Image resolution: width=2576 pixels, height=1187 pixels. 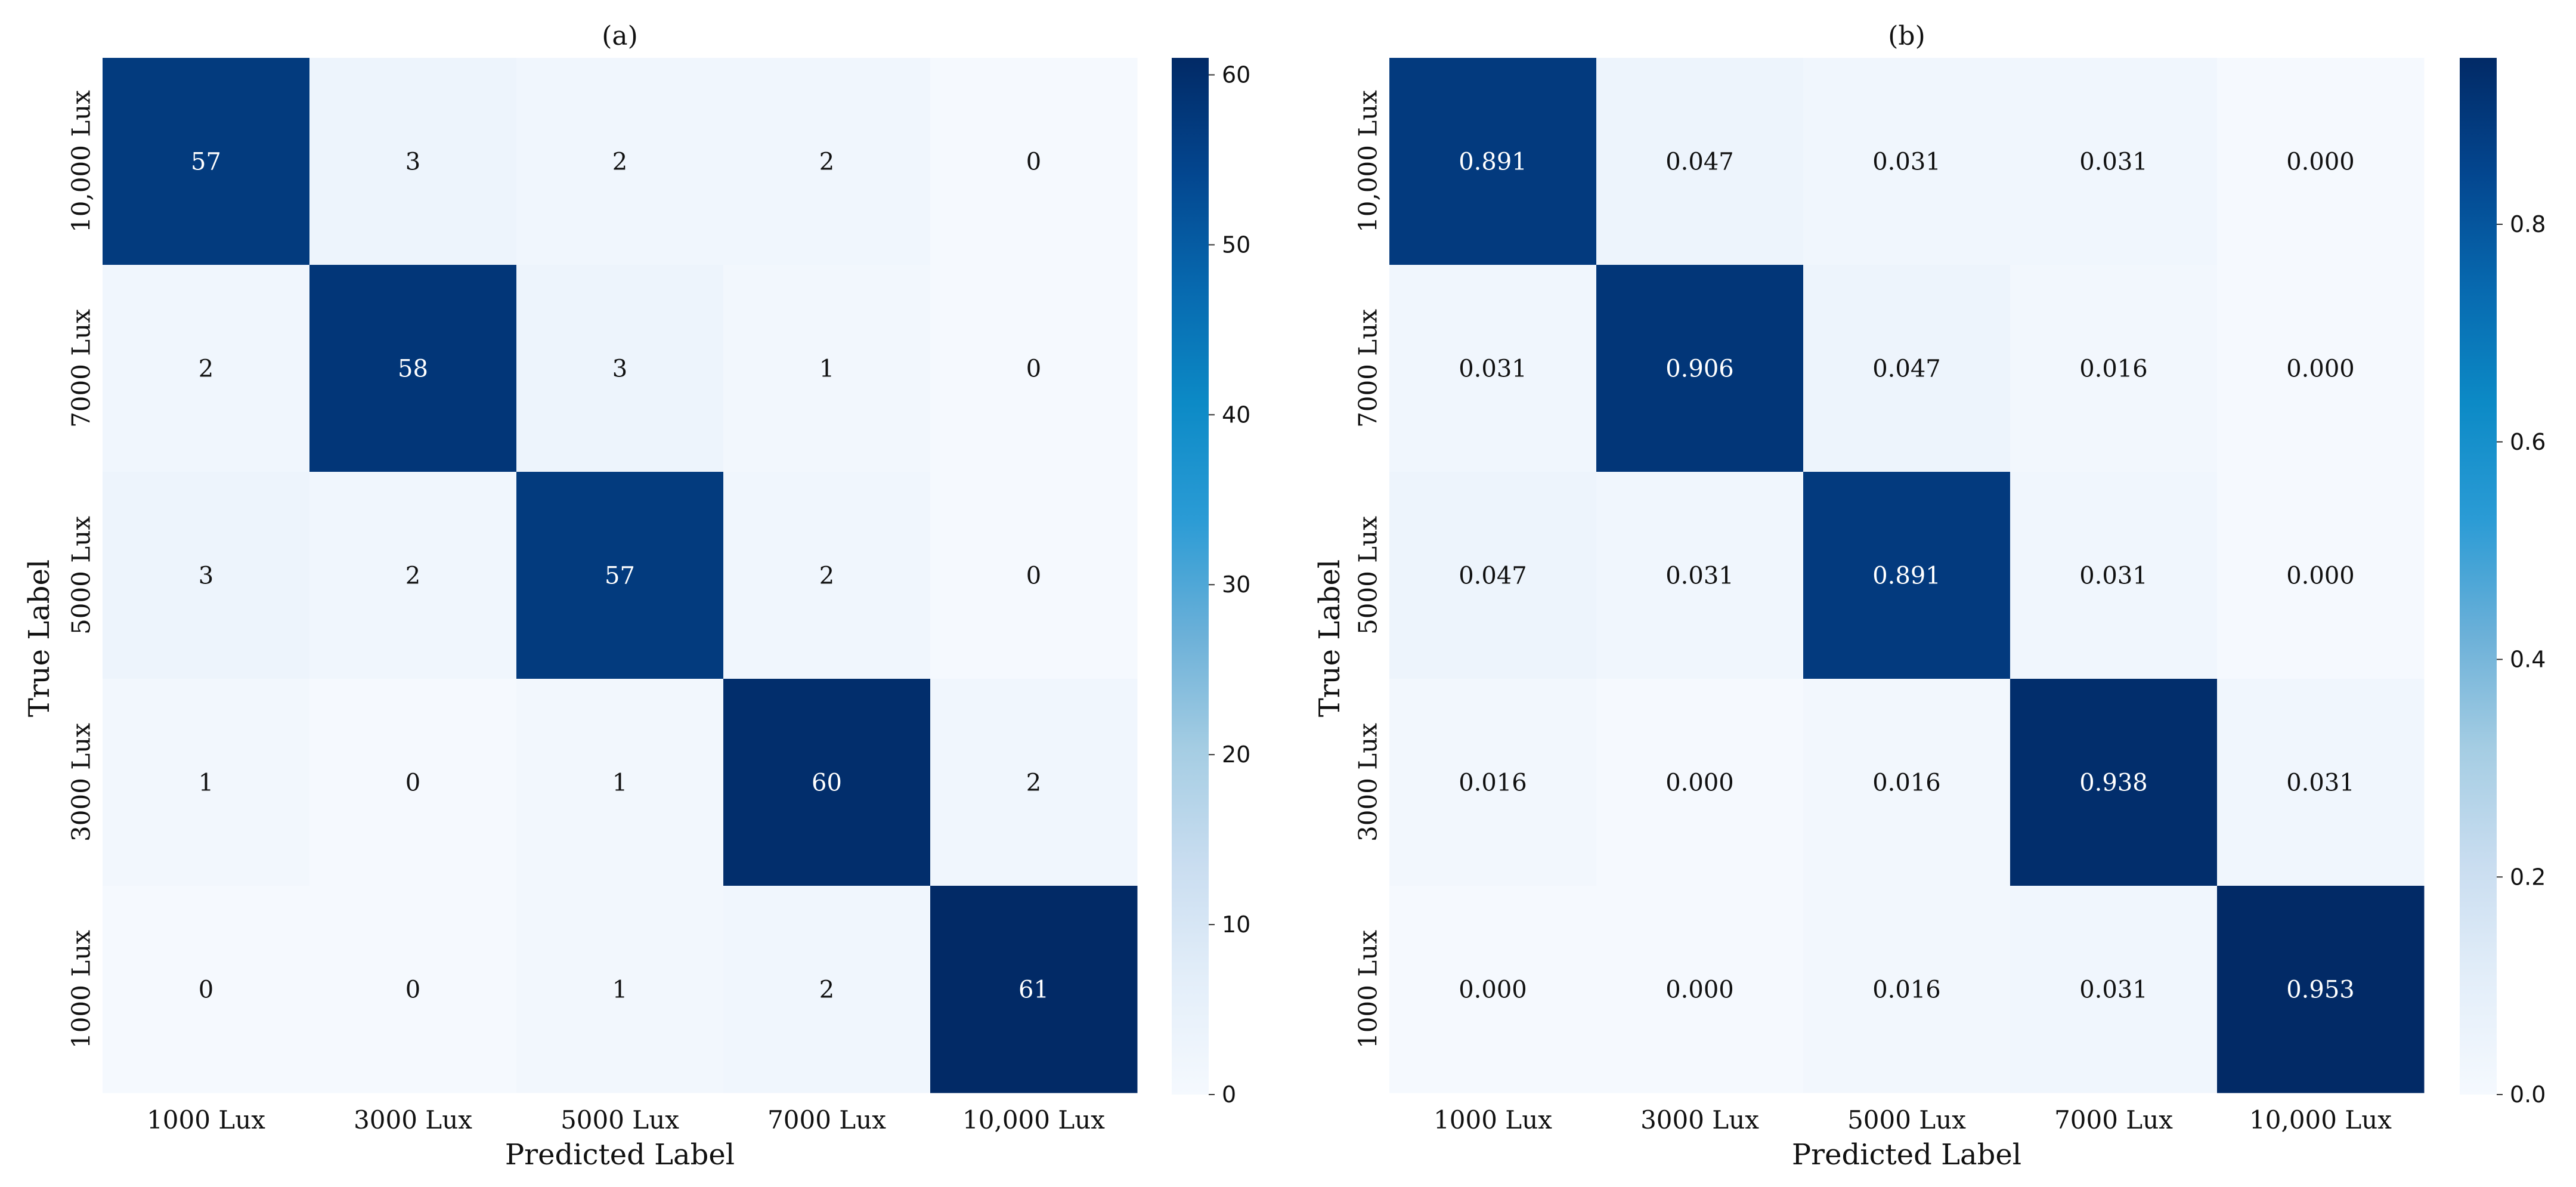 I want to click on cell-value-label: 58, so click(x=413, y=369).